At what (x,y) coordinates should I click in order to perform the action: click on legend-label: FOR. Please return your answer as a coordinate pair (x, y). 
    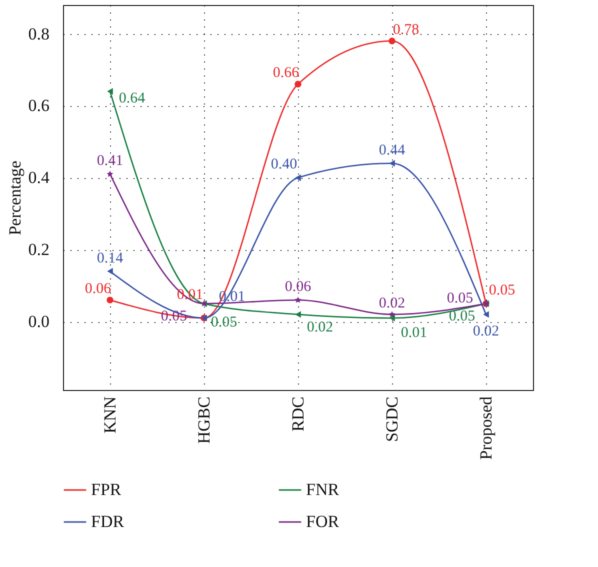
    Looking at the image, I should click on (323, 521).